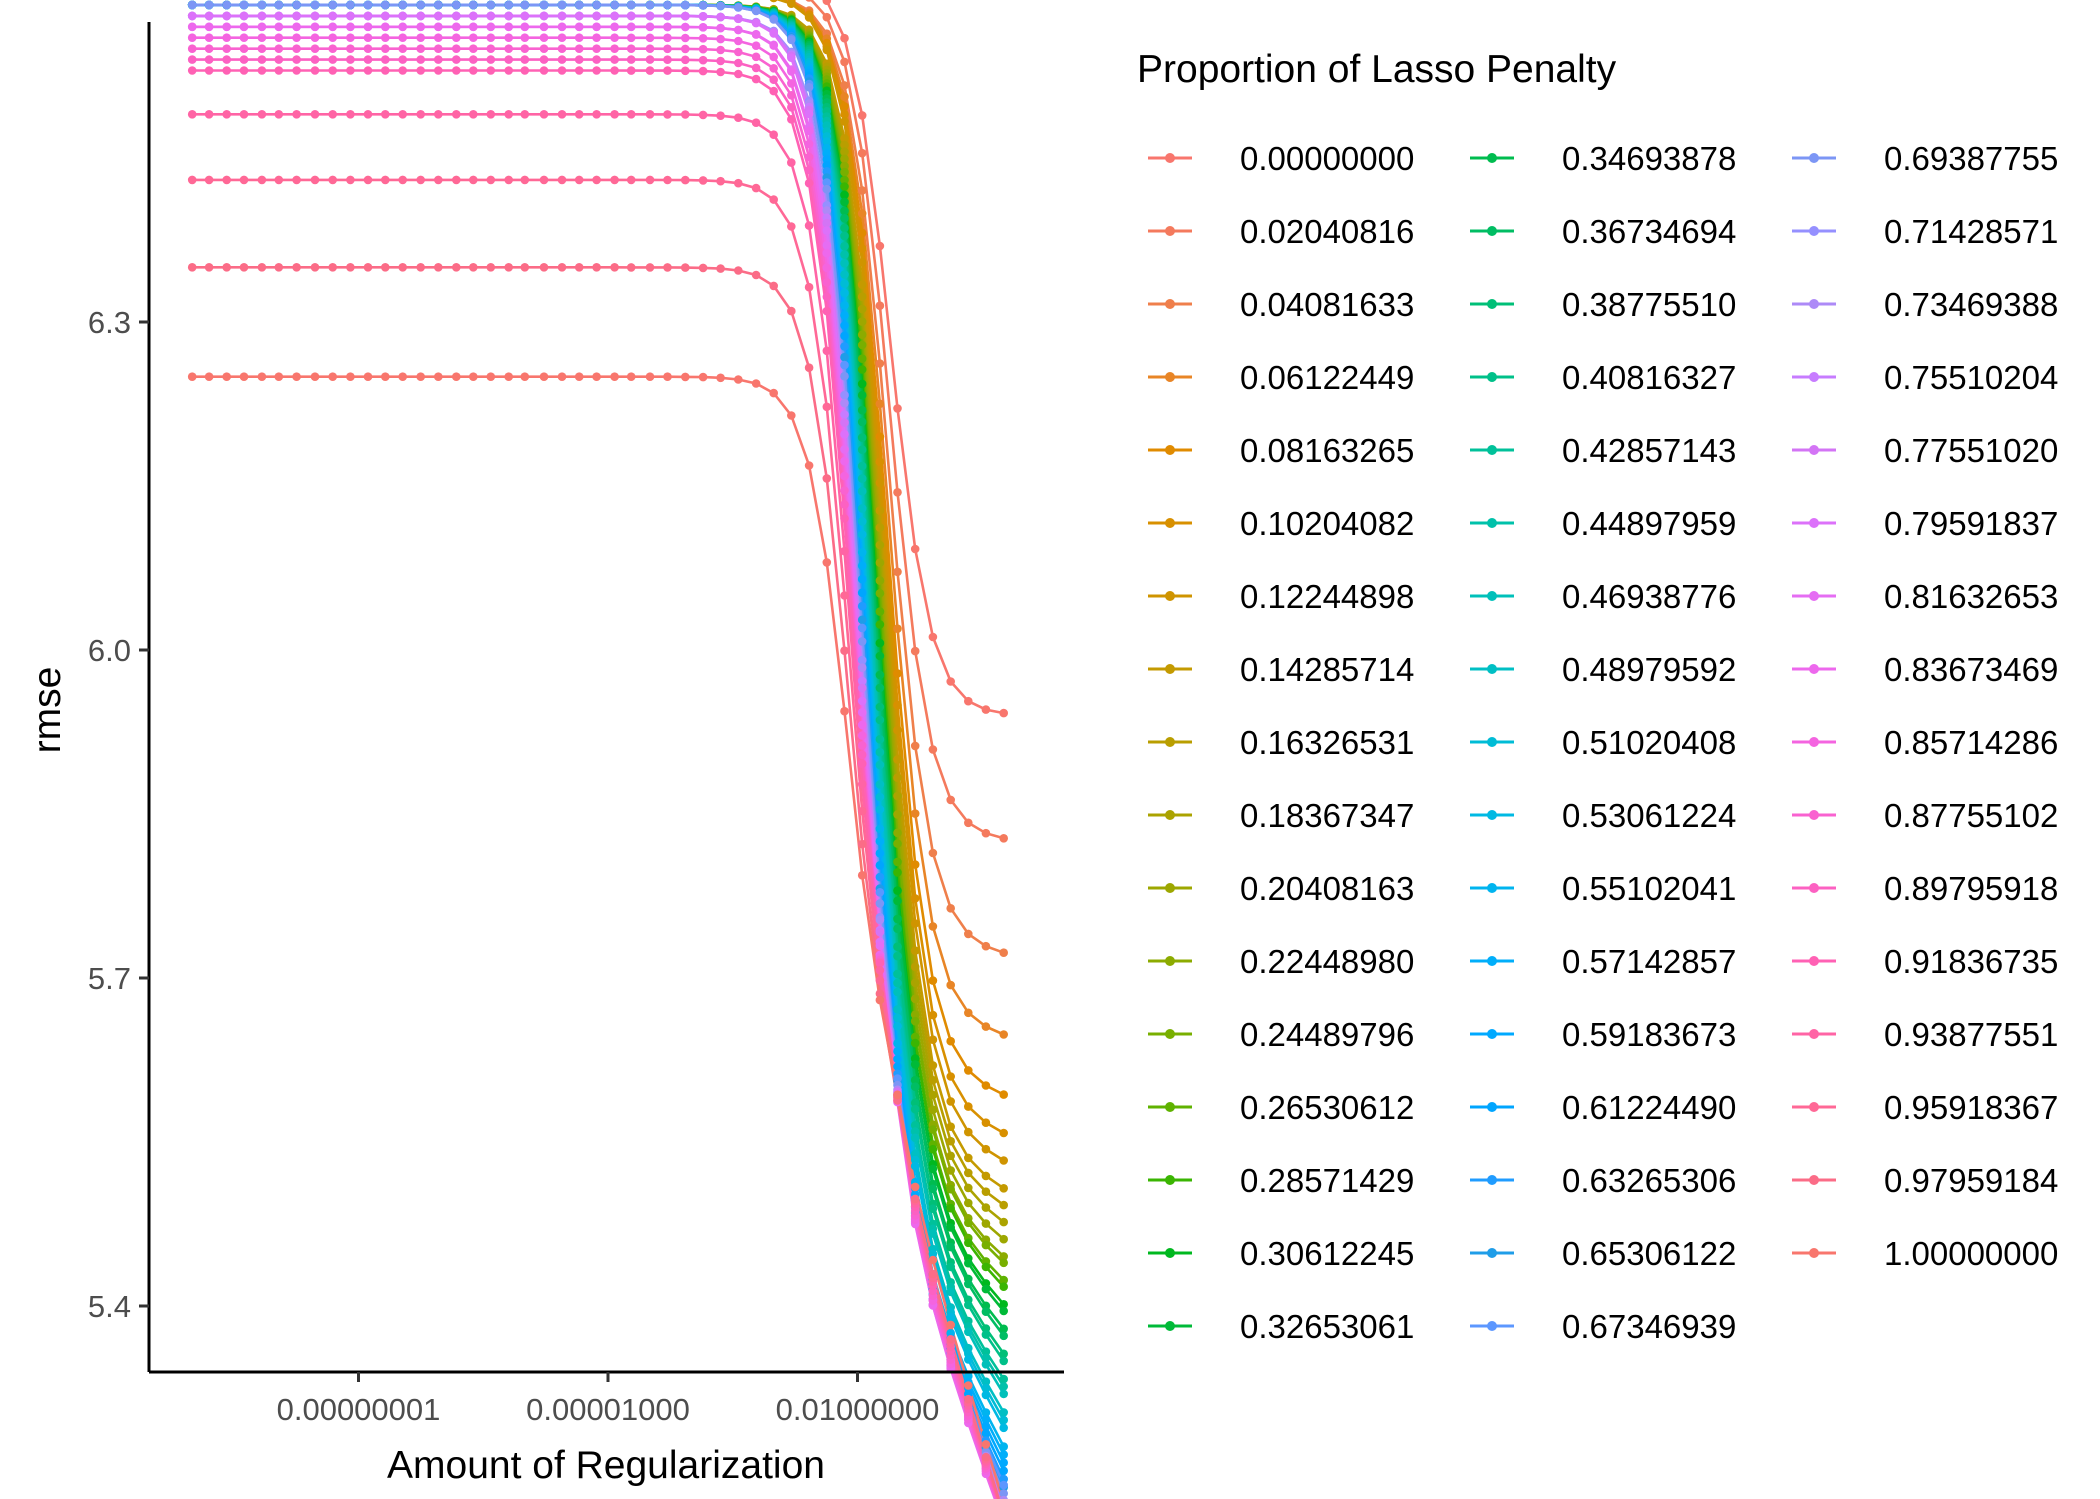 Image resolution: width=2100 pixels, height=1499 pixels. I want to click on legend-item: 0.93877551, so click(1925, 1034).